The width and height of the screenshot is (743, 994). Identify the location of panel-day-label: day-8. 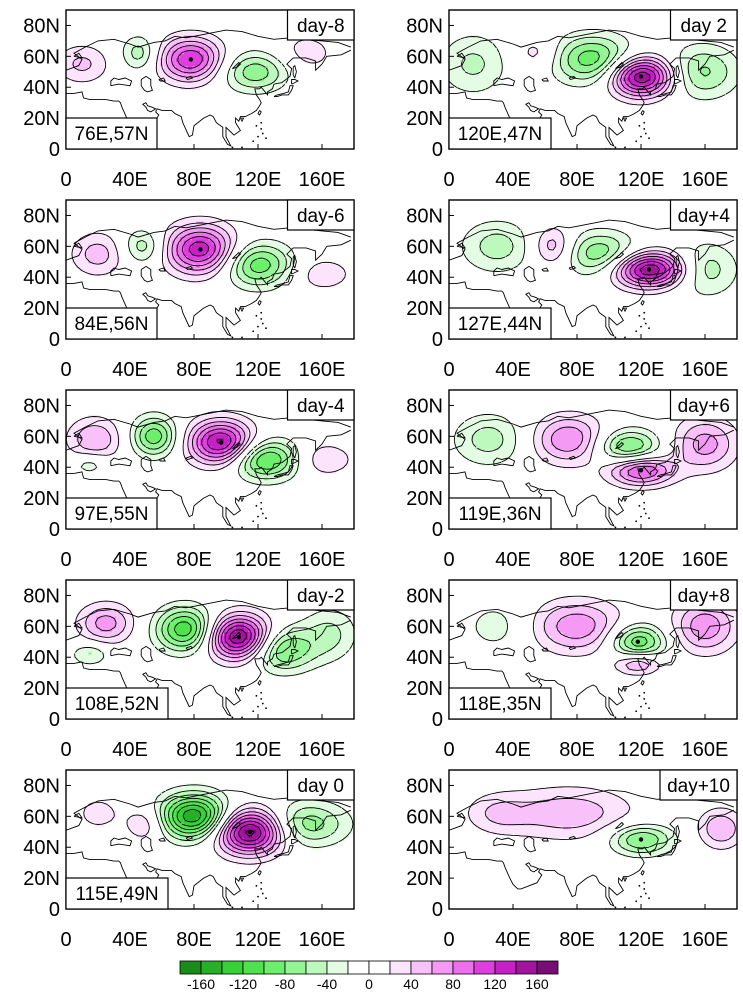
(321, 26).